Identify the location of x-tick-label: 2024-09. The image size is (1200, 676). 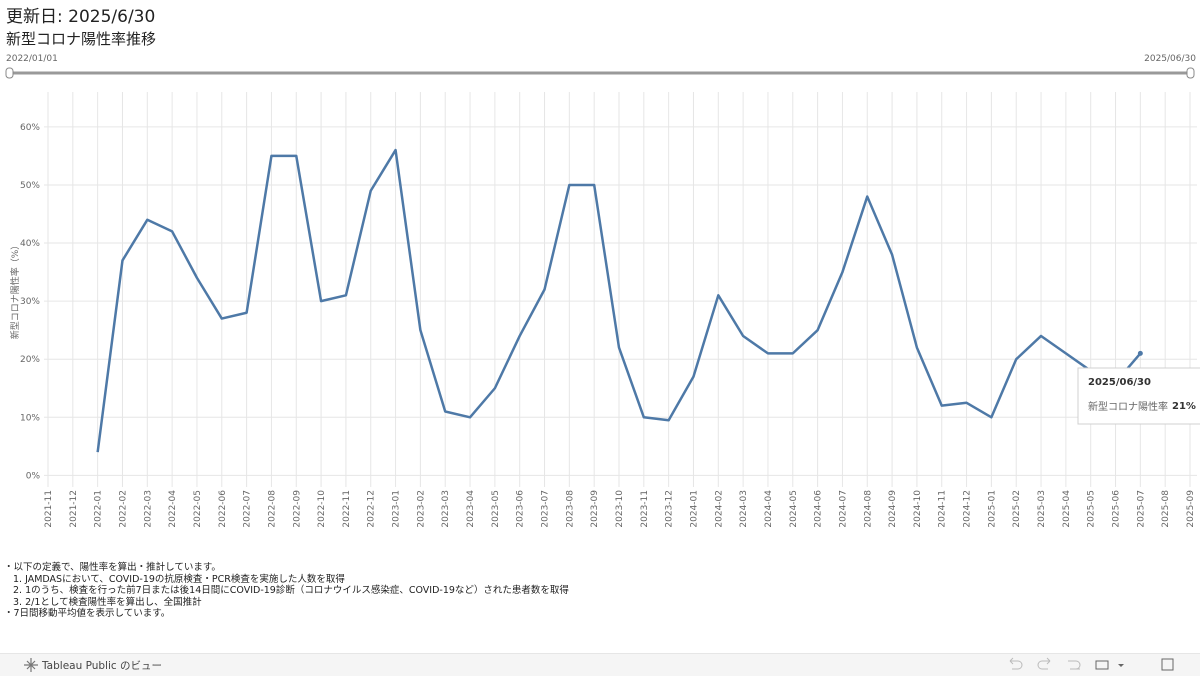
(893, 509).